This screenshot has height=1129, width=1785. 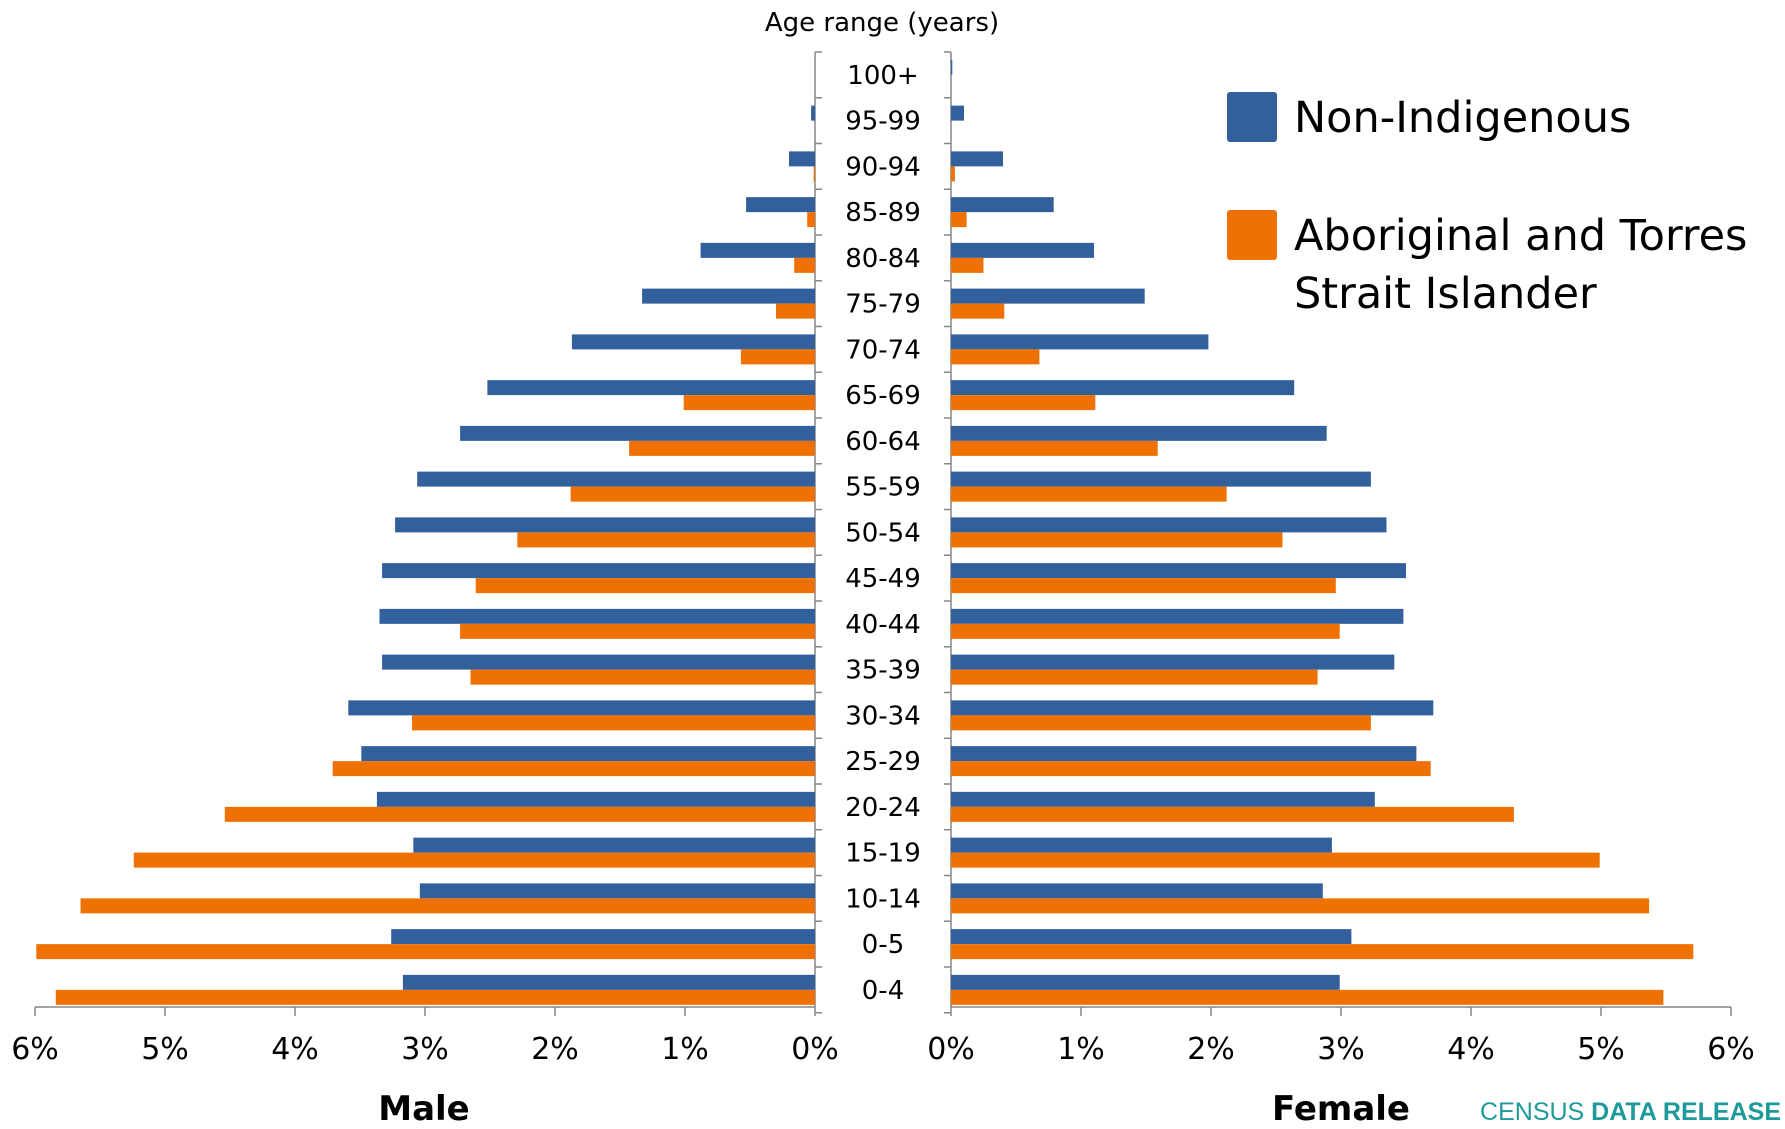 What do you see at coordinates (1471, 1049) in the screenshot?
I see `female-x-tick-label: 4%` at bounding box center [1471, 1049].